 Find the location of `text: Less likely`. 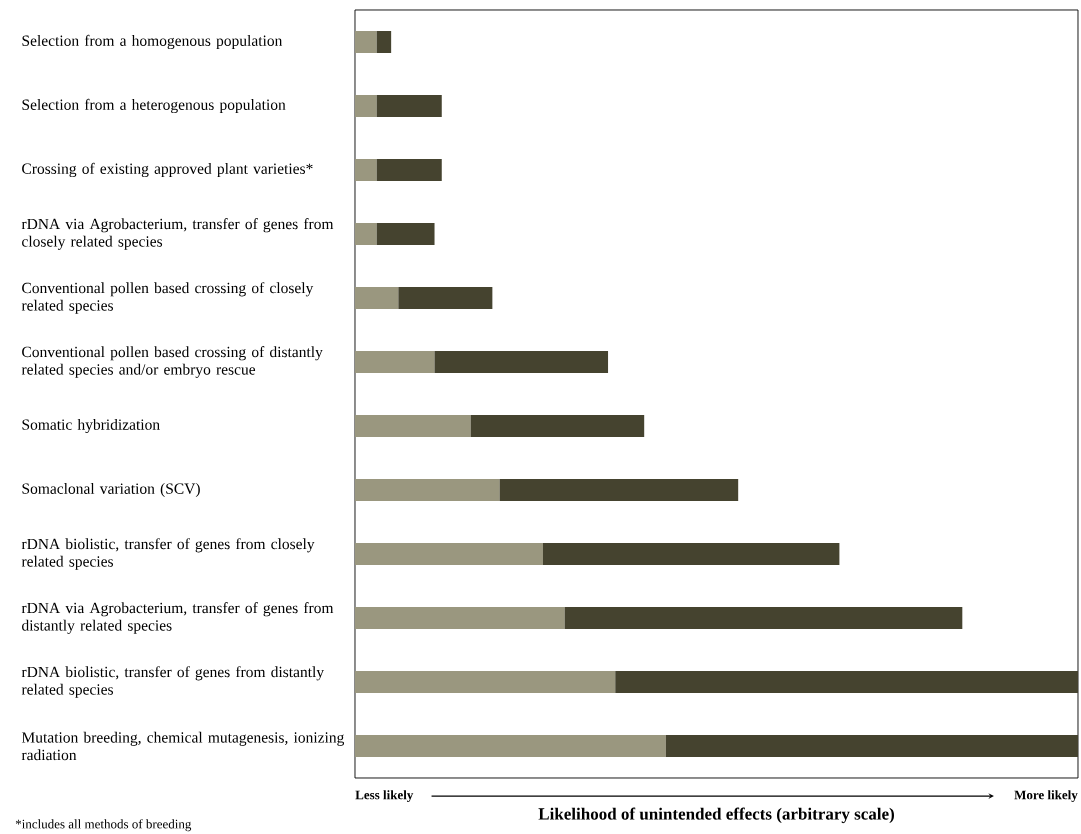

text: Less likely is located at coordinates (384, 796).